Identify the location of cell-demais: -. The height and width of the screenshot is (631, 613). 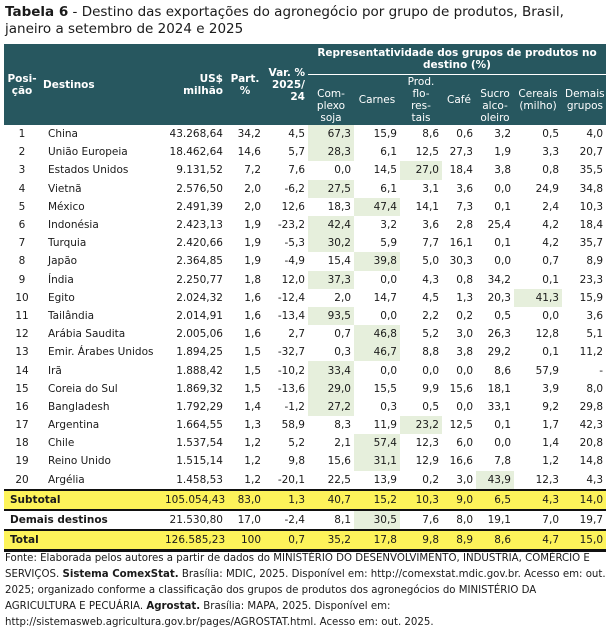
(601, 370).